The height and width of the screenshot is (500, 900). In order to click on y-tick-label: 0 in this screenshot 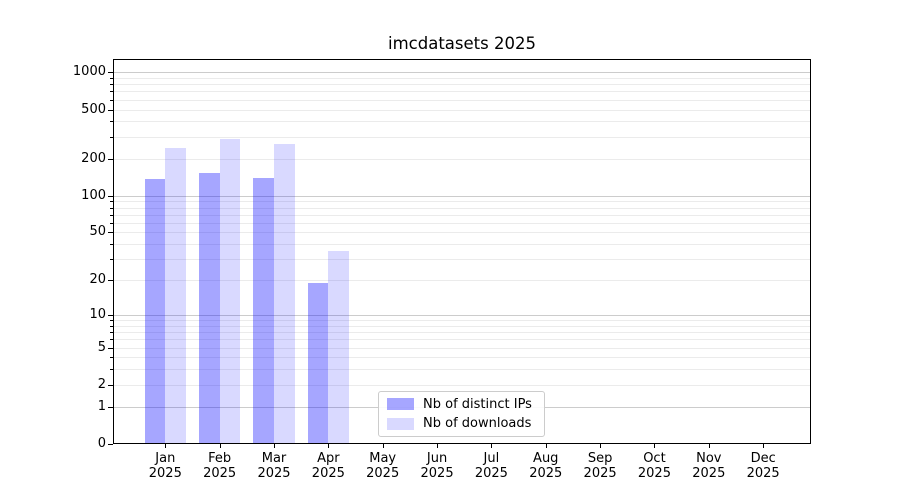, I will do `click(101, 443)`.